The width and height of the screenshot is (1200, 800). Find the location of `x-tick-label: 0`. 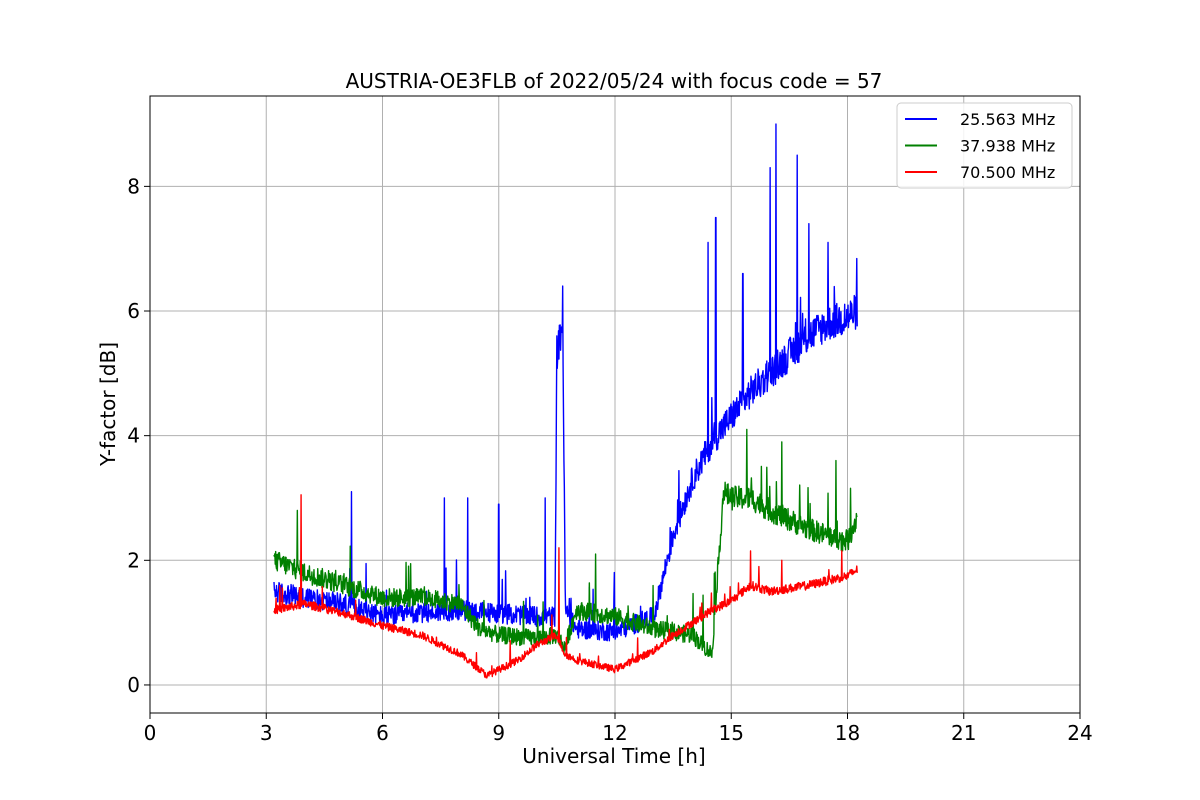

x-tick-label: 0 is located at coordinates (150, 733).